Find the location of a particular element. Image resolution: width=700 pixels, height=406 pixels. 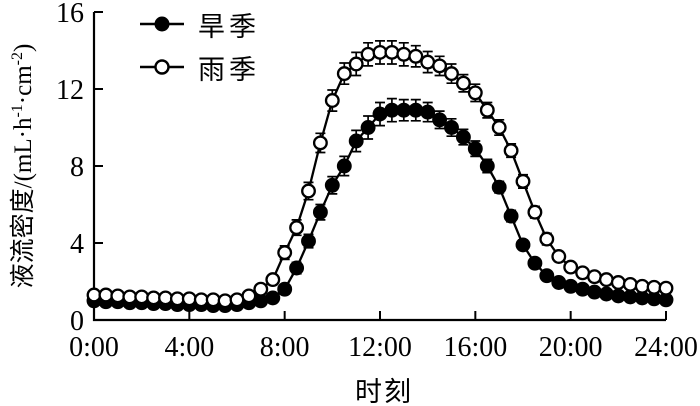

x-tick-label: 0:00 is located at coordinates (94, 347).